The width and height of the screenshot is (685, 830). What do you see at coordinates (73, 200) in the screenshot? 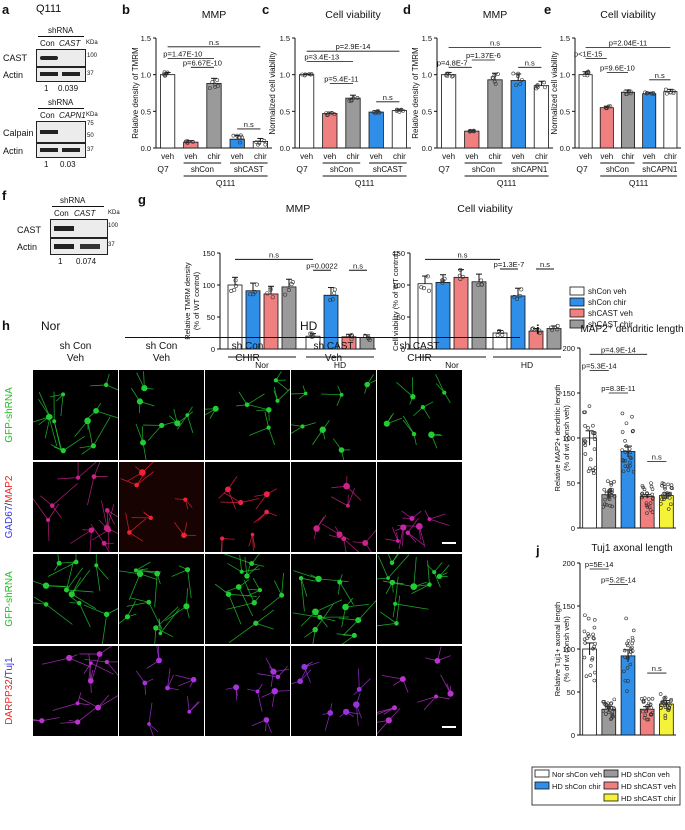
I see `blot-f-shrna-label: shRNA` at bounding box center [73, 200].